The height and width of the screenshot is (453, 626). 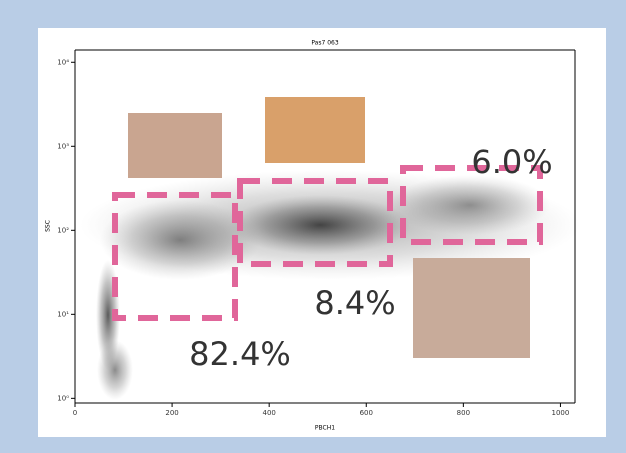 What do you see at coordinates (354, 303) in the screenshot?
I see `gate-label: 8.4%` at bounding box center [354, 303].